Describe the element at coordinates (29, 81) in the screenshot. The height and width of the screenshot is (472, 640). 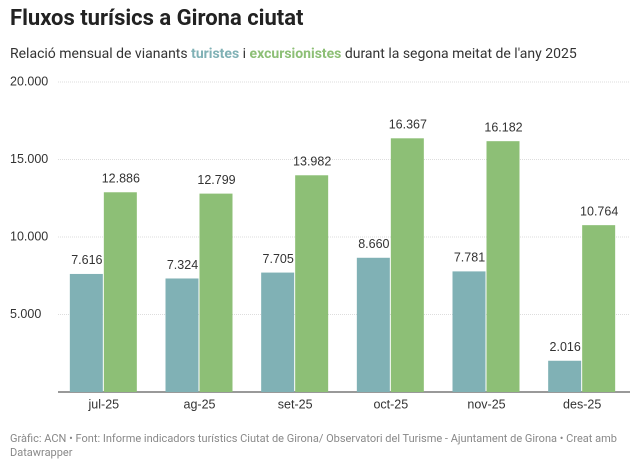
I see `y-tick-label: 20.000` at that location.